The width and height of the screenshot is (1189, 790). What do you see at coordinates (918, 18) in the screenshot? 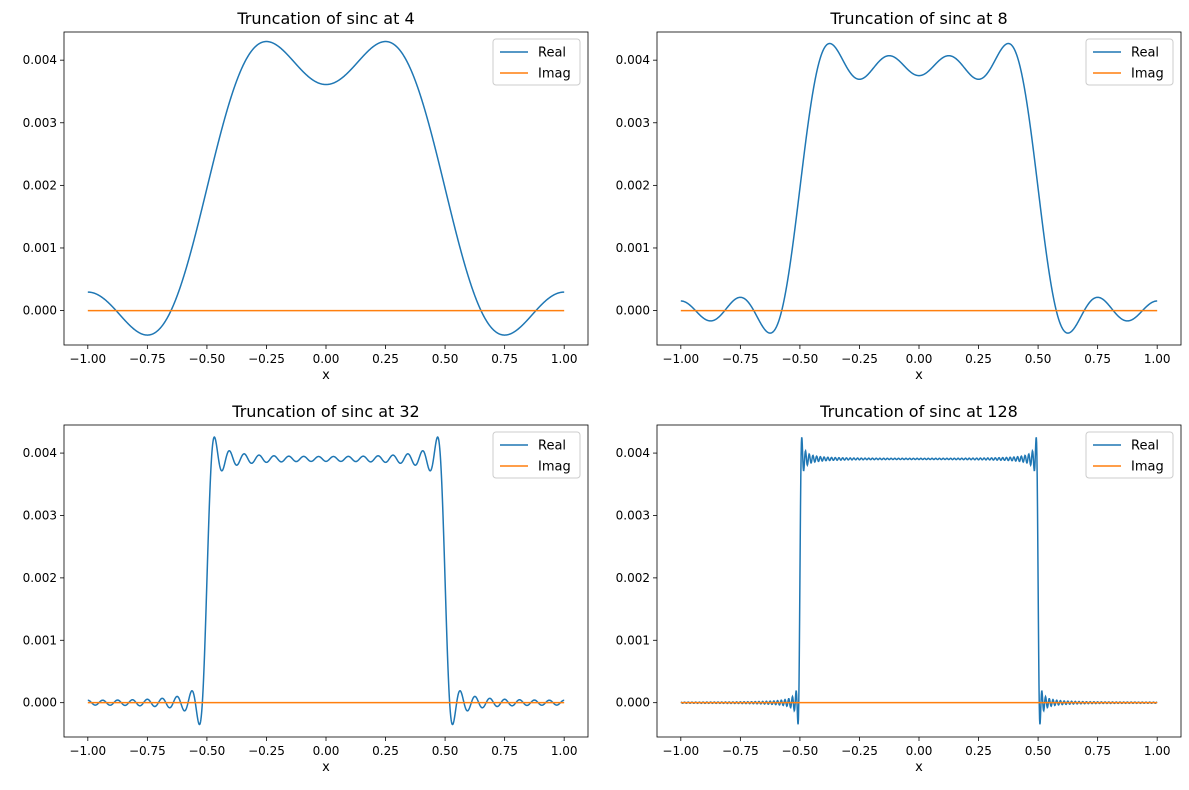
I see `subplot-title: Truncation of sinc at 8` at bounding box center [918, 18].